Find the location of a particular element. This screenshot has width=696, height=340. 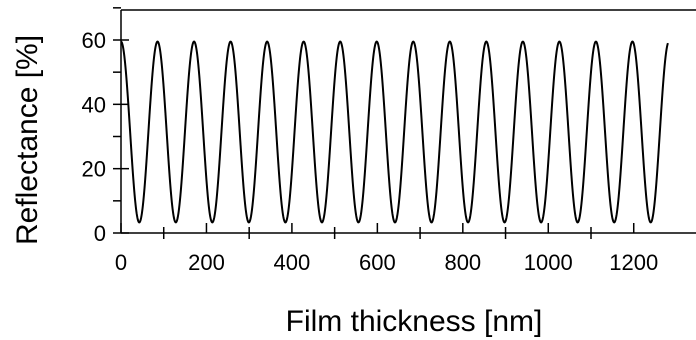

x-tick-label: 200 is located at coordinates (206, 262).